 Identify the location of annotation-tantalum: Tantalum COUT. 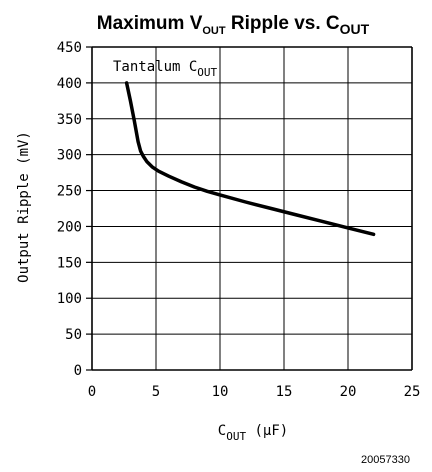
(165, 69).